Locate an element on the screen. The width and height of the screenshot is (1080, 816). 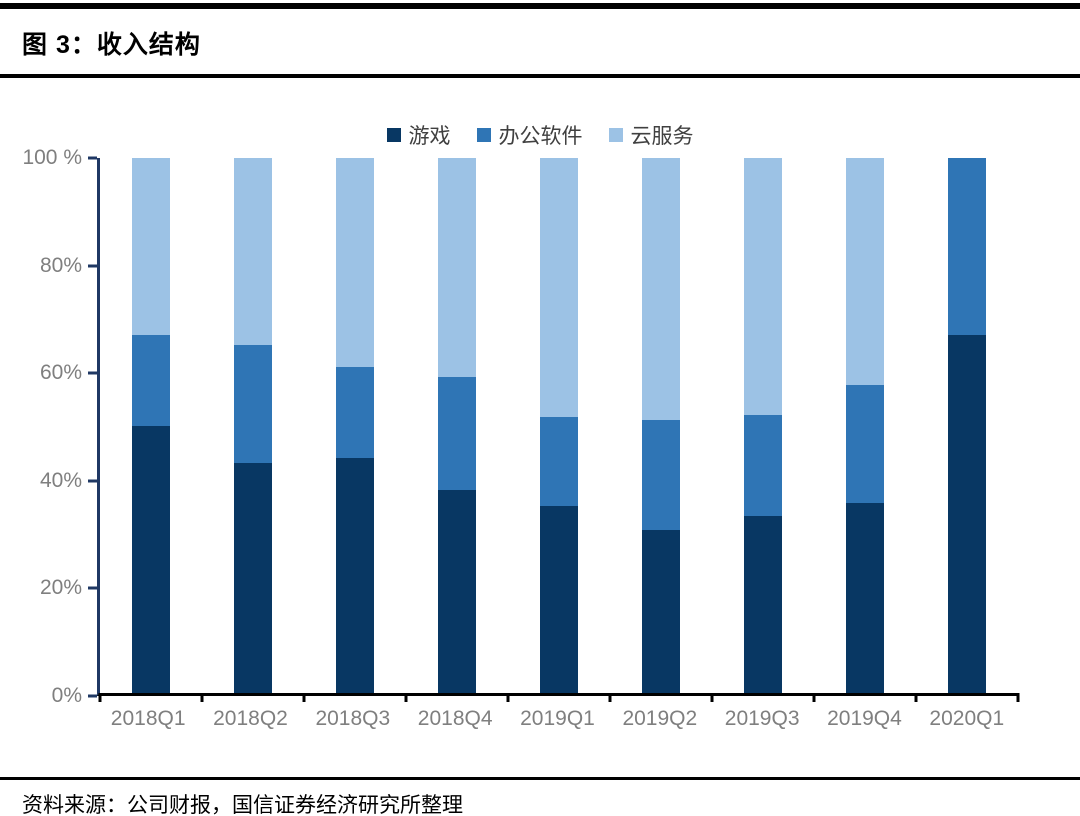
legend-marker-games-icon is located at coordinates (393, 135).